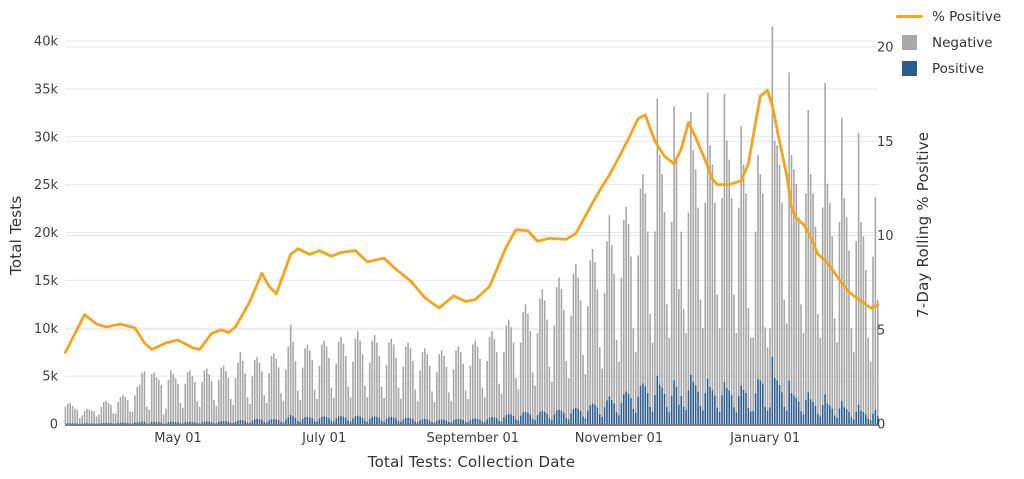 The width and height of the screenshot is (1024, 479). I want to click on left-tick-label: 40k, so click(46, 42).